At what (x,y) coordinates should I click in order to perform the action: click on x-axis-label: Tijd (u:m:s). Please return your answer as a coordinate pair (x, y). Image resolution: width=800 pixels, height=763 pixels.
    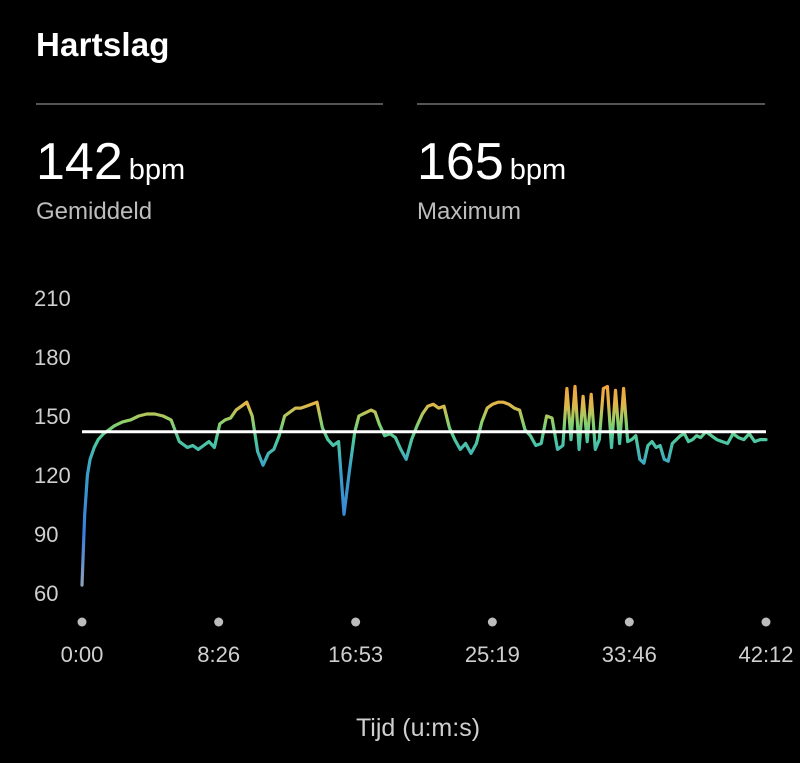
    Looking at the image, I should click on (418, 728).